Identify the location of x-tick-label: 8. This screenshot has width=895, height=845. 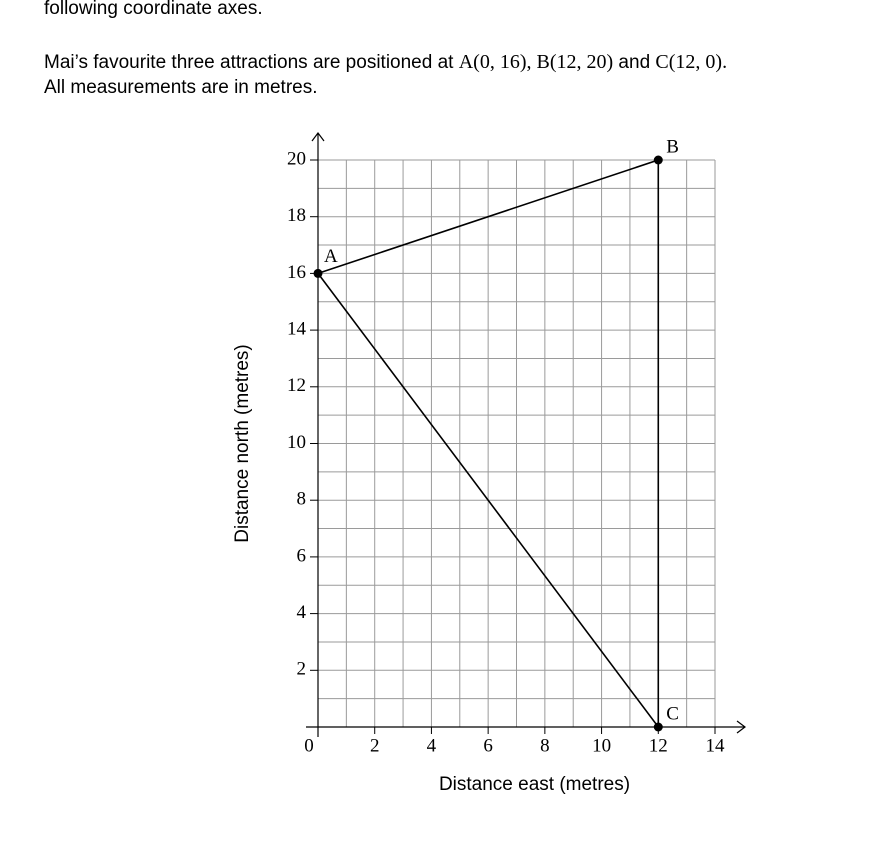
(545, 745).